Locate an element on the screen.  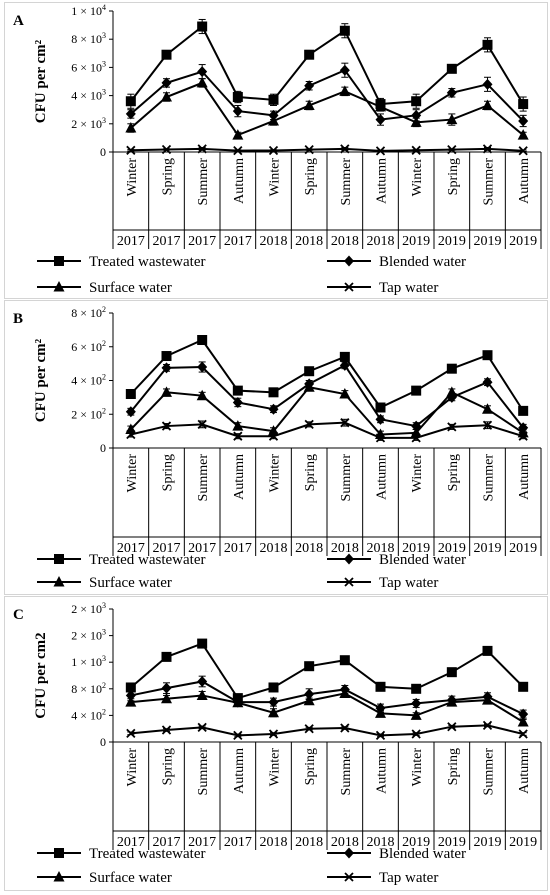
legend-label: Surface water is located at coordinates (130, 288).